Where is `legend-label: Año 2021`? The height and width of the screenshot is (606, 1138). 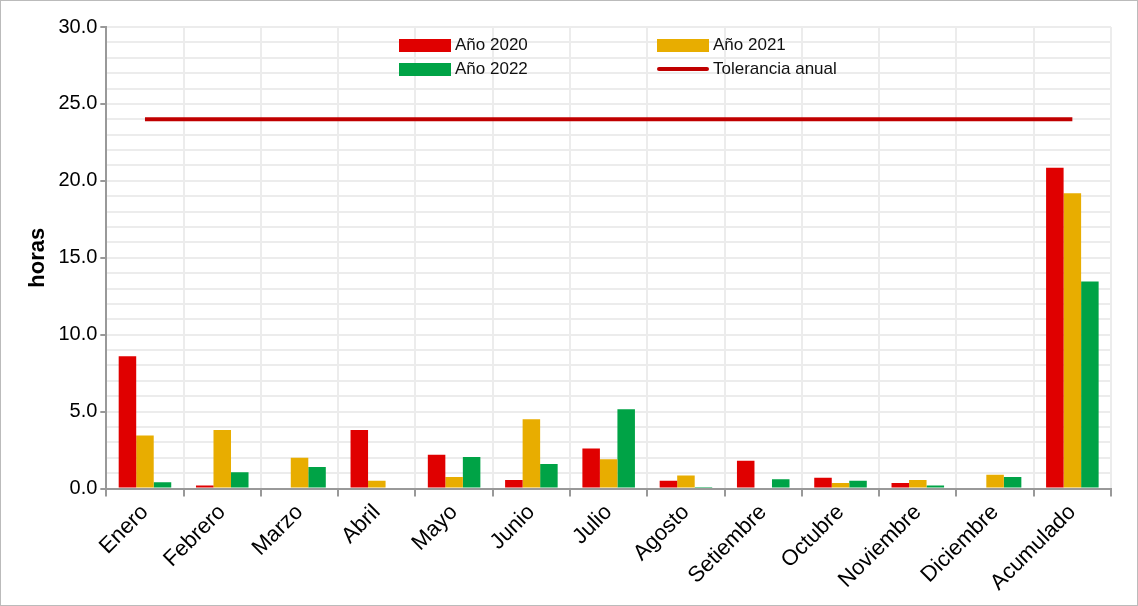
legend-label: Año 2021 is located at coordinates (749, 45).